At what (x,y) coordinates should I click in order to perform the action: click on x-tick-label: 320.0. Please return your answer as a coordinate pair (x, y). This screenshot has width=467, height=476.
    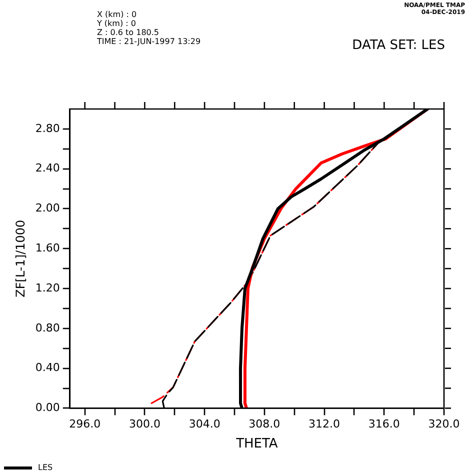
    Looking at the image, I should click on (444, 424).